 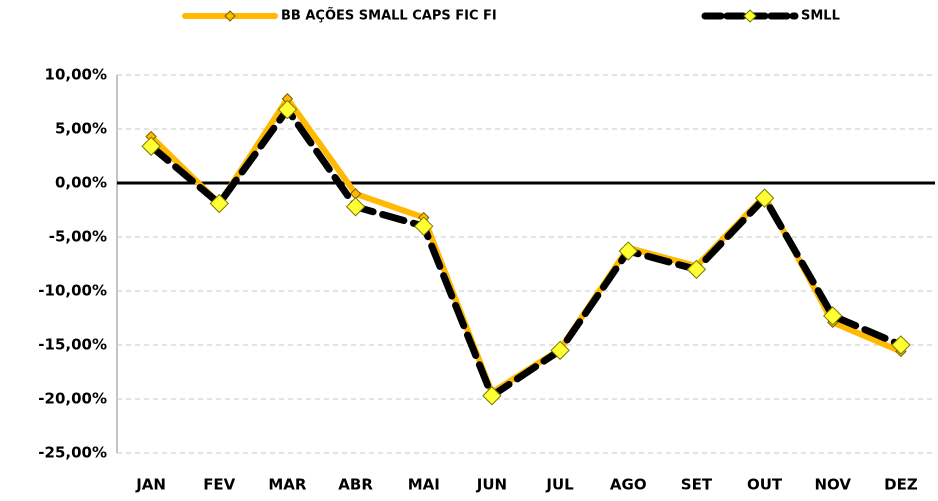 I want to click on y-tick-label: -20,00%, so click(x=72, y=399).